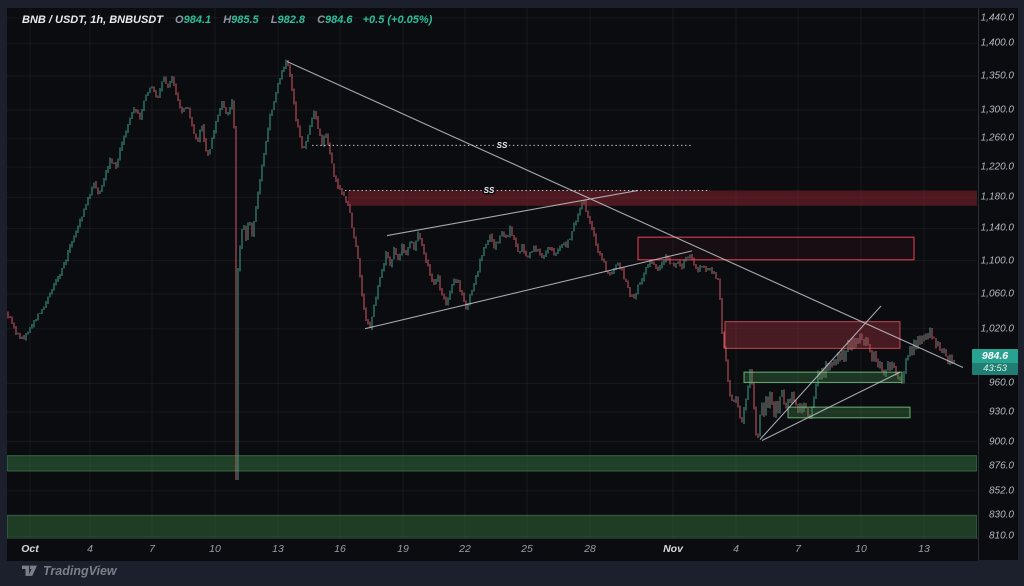  What do you see at coordinates (997, 43) in the screenshot?
I see `price-tick-1400: 1,400.0` at bounding box center [997, 43].